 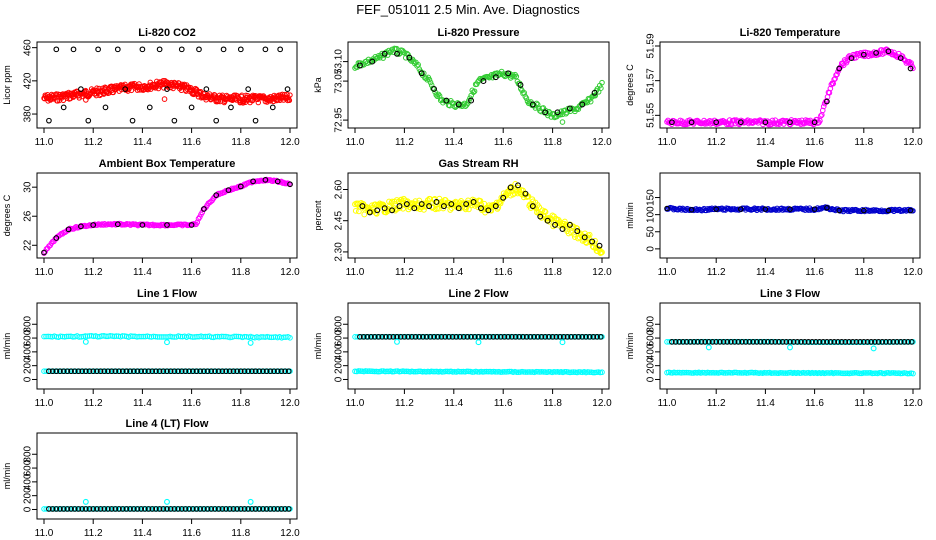 What do you see at coordinates (318, 85) in the screenshot?
I see `y-axis-label: kPa` at bounding box center [318, 85].